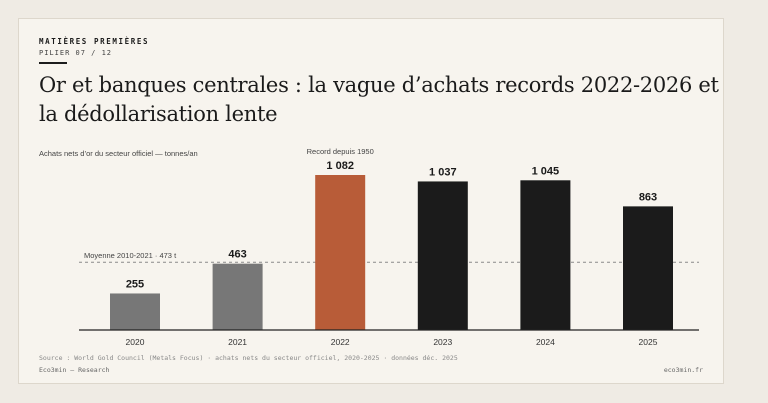  What do you see at coordinates (443, 172) in the screenshot?
I see `bar-value-label-2023: 1 037` at bounding box center [443, 172].